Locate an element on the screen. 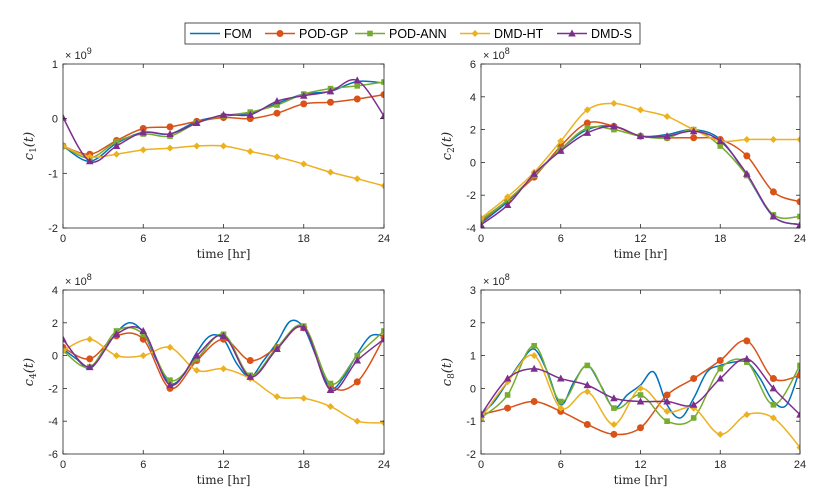  legend-label: DMD-S is located at coordinates (611, 34).